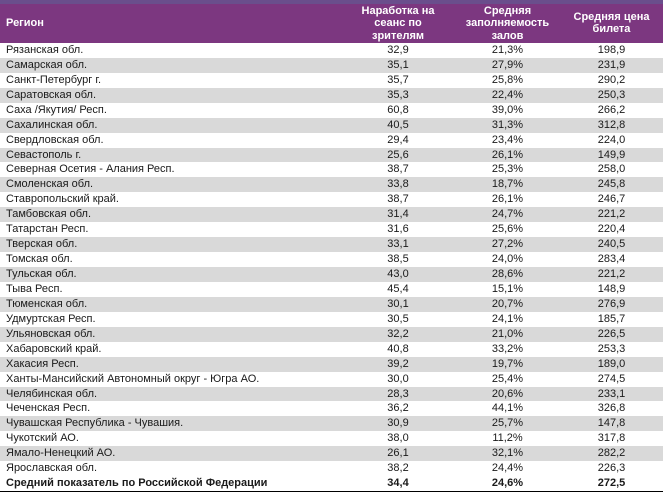 This screenshot has height=494, width=663. I want to click on table-row: Томская обл. 38,5 24,0% 283,4, so click(331, 259).